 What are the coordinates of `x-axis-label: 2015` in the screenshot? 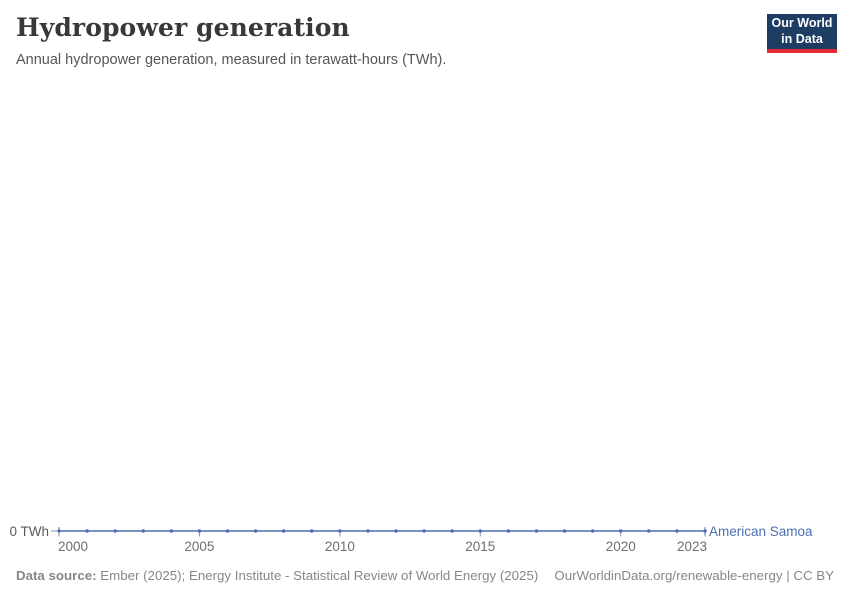 It's located at (480, 546).